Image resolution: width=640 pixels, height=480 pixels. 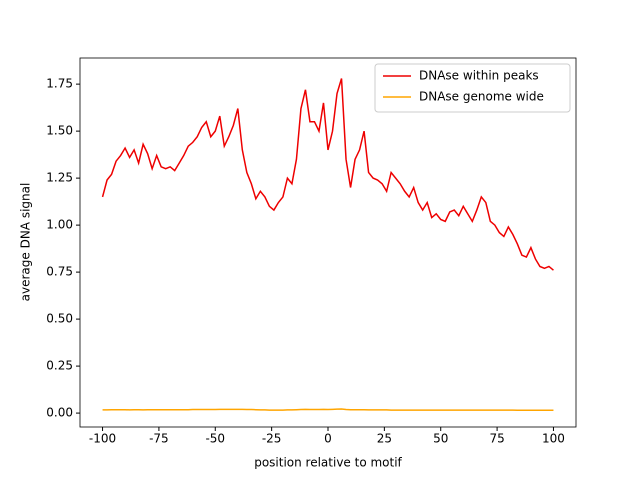 What do you see at coordinates (59, 319) in the screenshot?
I see `y-tick-label: 0.50` at bounding box center [59, 319].